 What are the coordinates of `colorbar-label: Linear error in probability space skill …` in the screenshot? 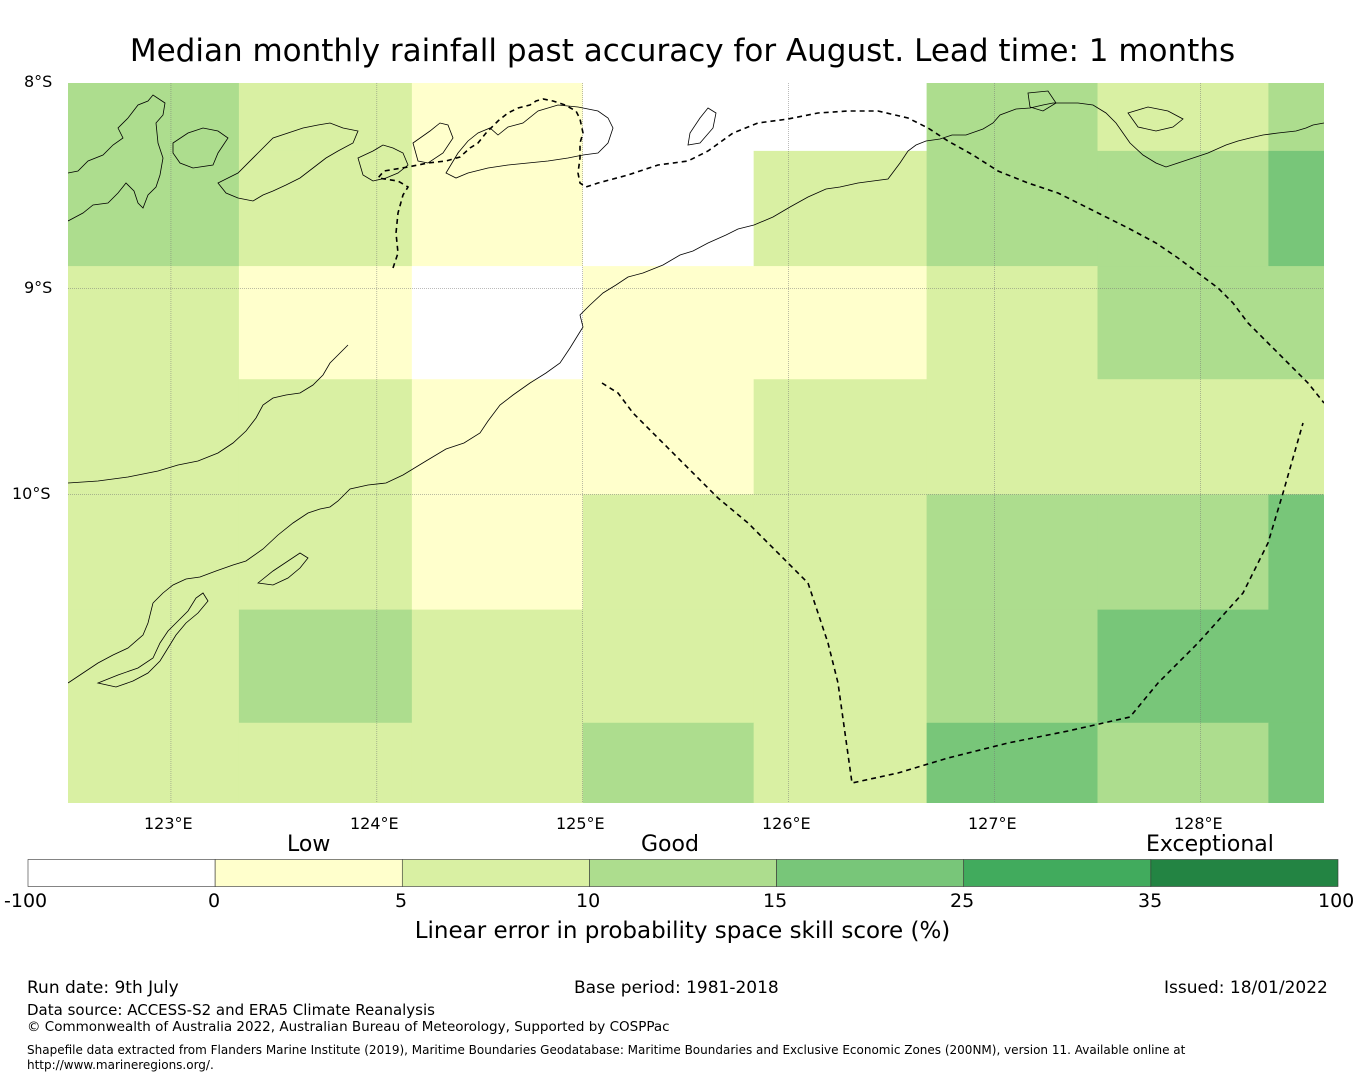 It's located at (682, 931).